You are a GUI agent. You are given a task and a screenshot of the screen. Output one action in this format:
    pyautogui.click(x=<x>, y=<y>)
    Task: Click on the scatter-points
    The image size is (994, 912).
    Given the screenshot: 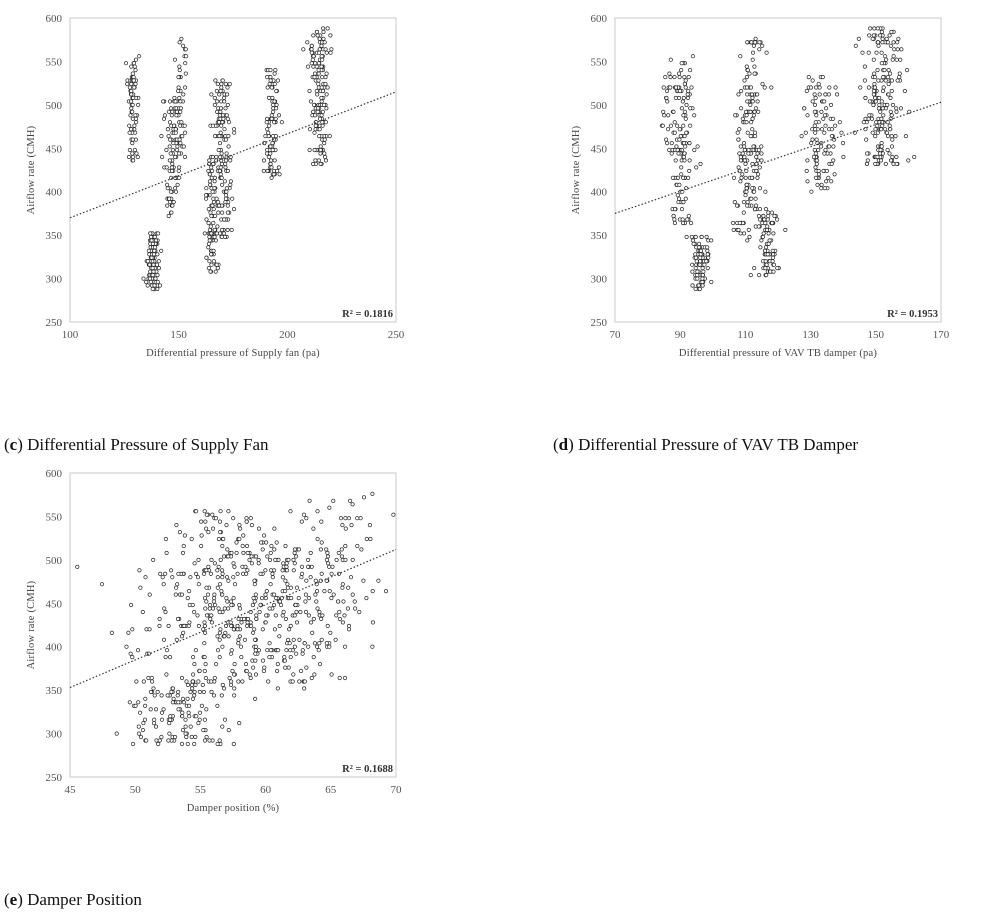 What is the action you would take?
    pyautogui.click(x=235, y=619)
    